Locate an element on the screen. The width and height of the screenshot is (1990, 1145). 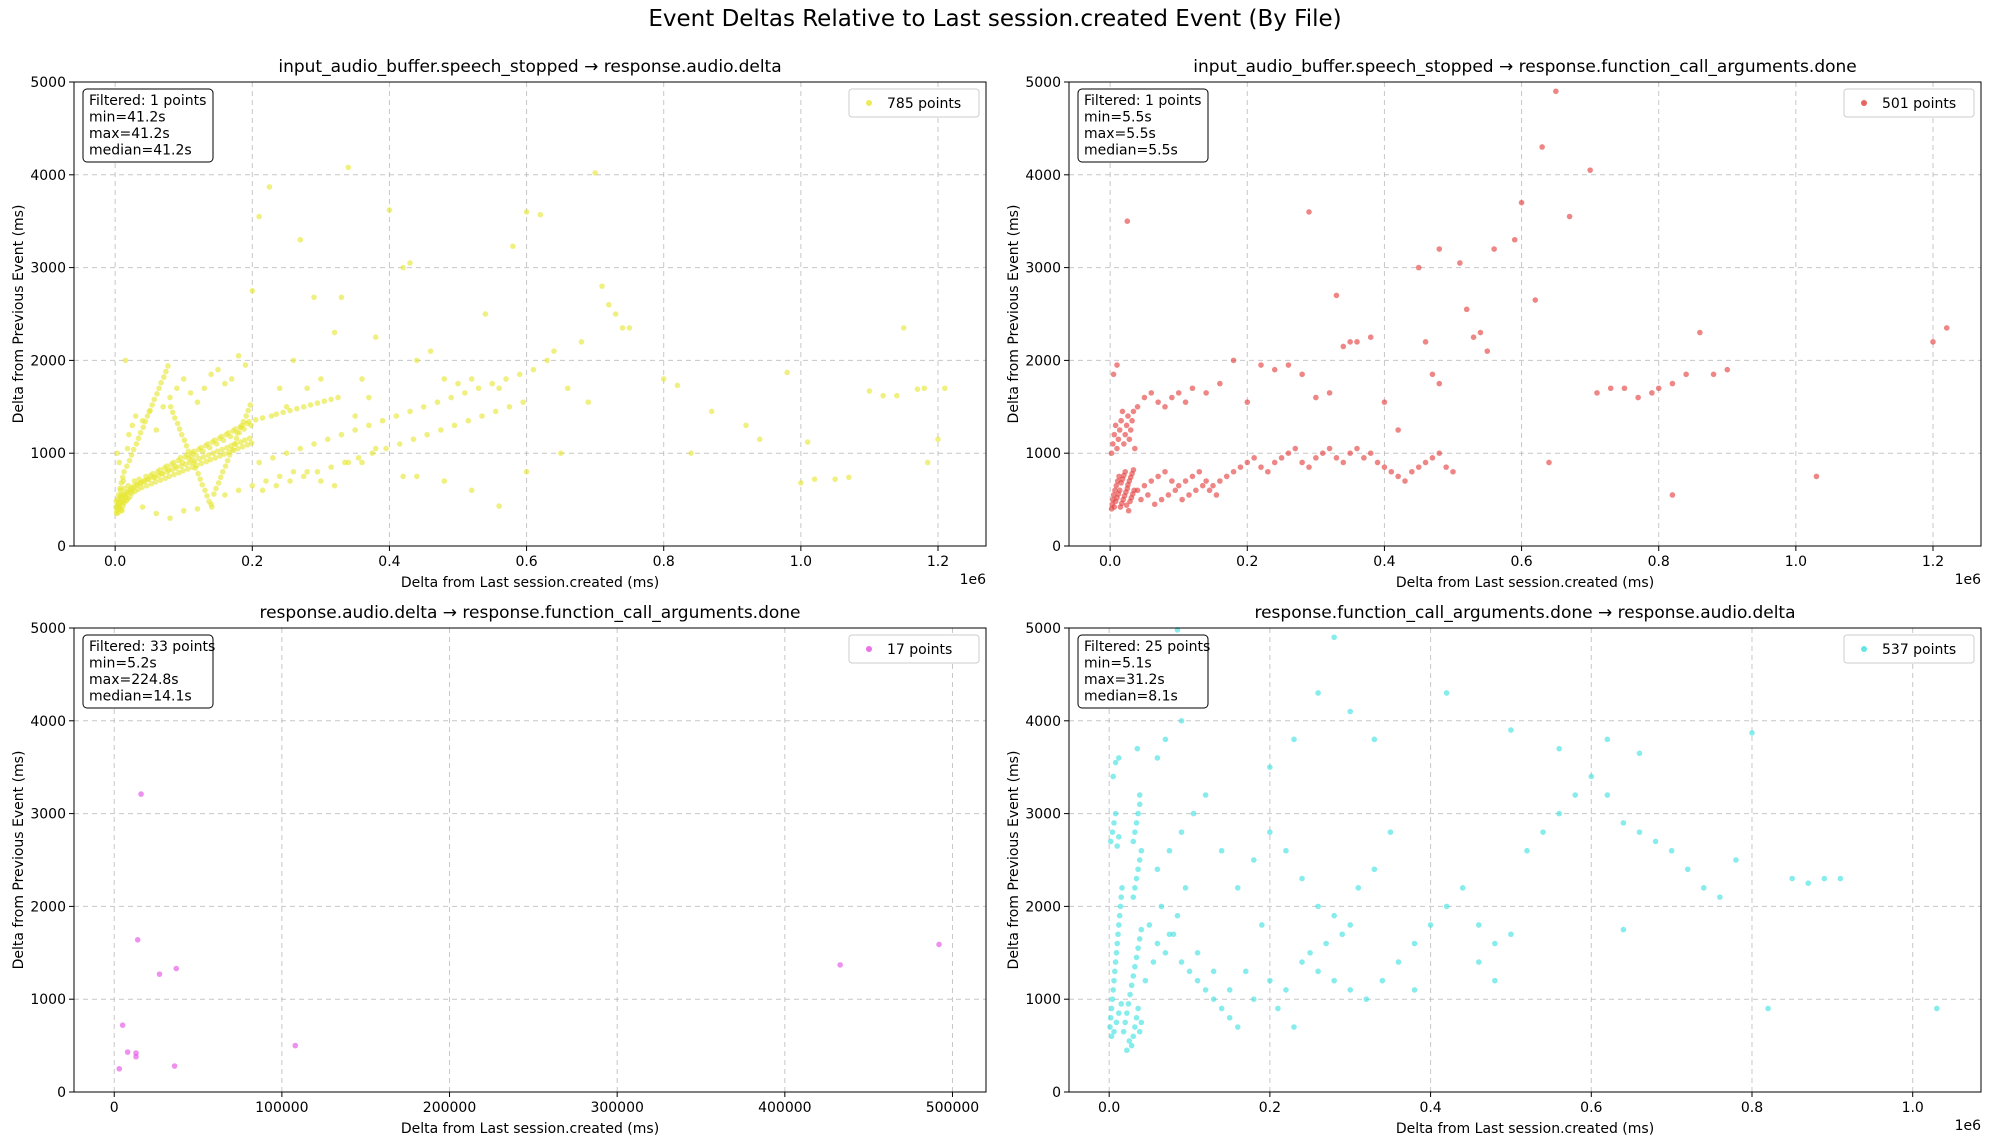
x-tick-label: 0.4 is located at coordinates (1384, 562).